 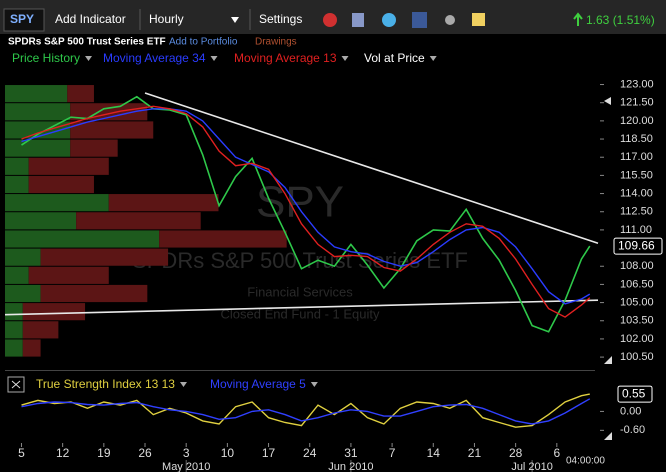 I want to click on last-price: 109.66, so click(x=636, y=245).